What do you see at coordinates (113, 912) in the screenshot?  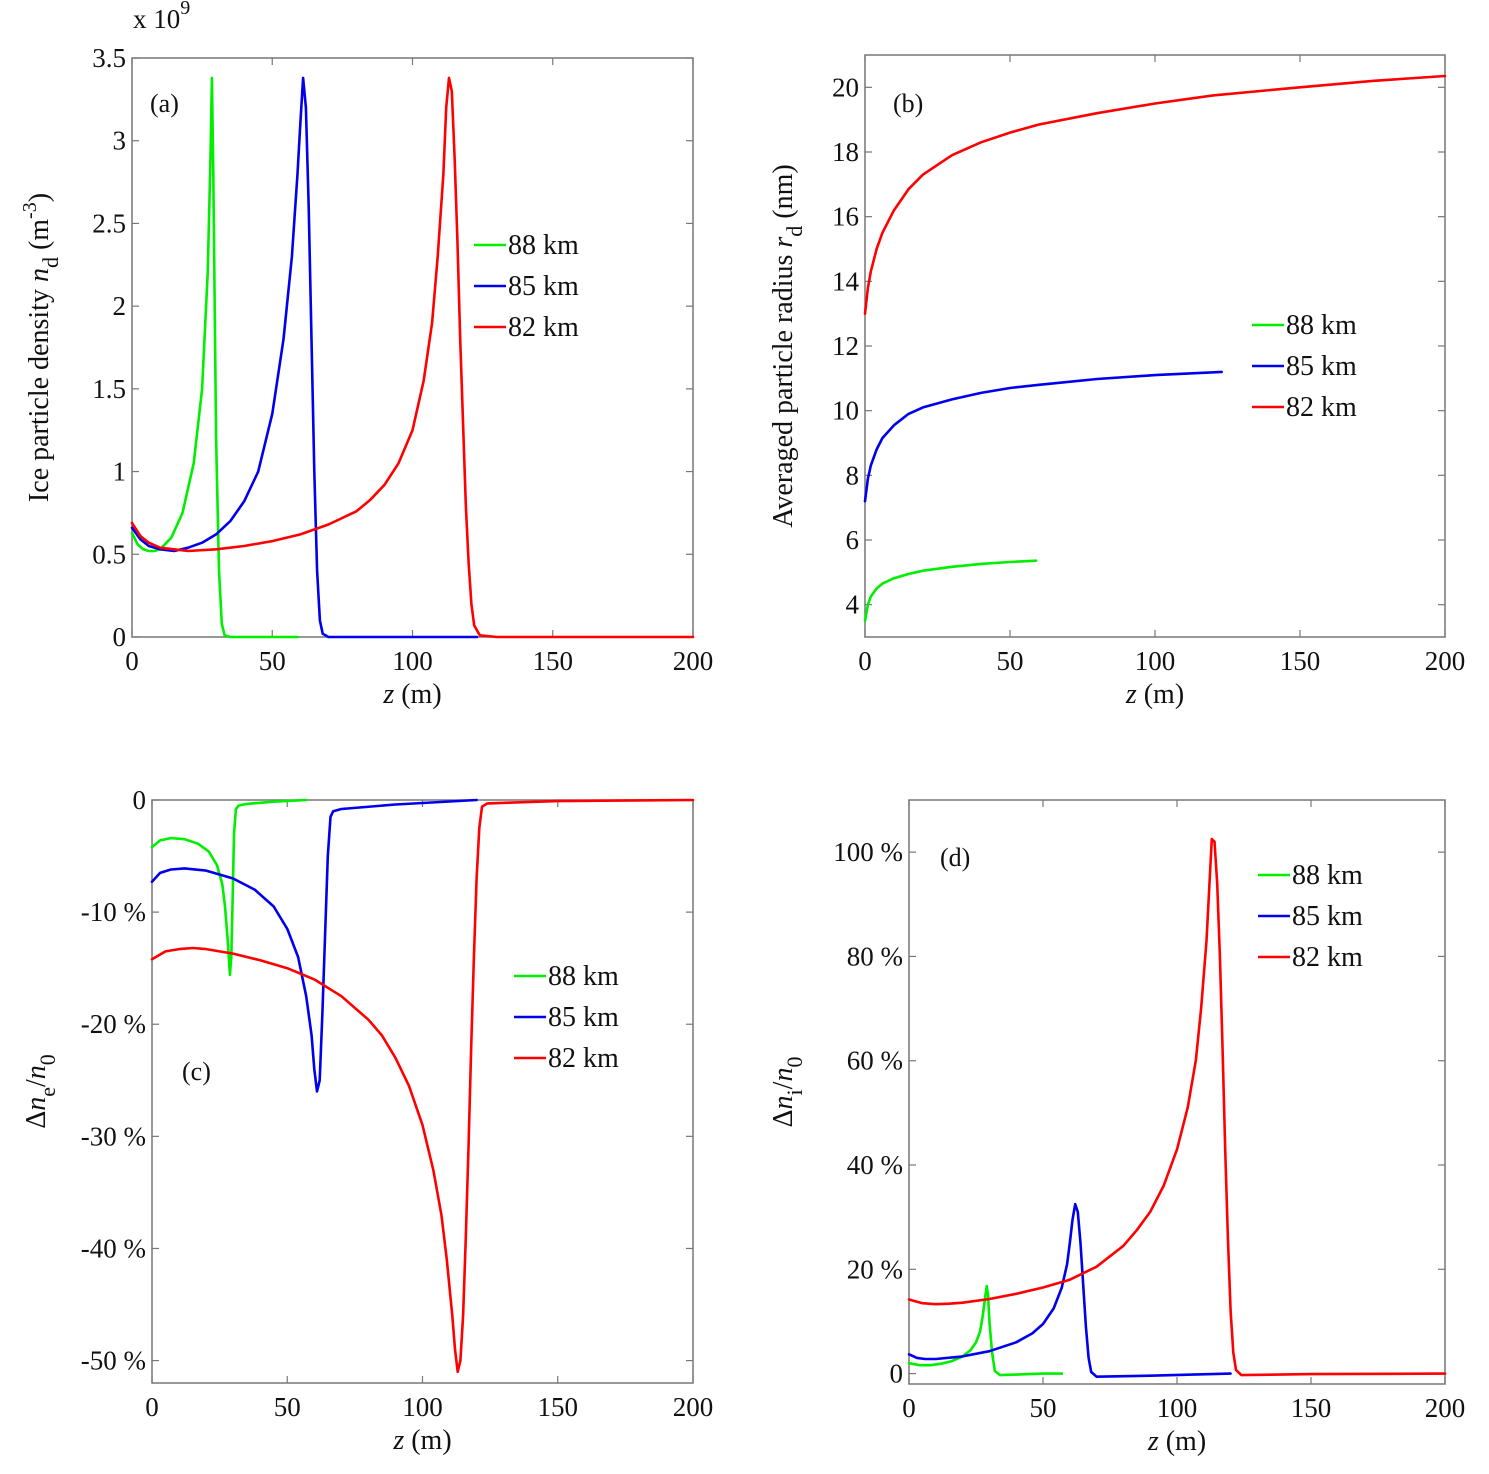 I see `y-tick-label: -10 %` at bounding box center [113, 912].